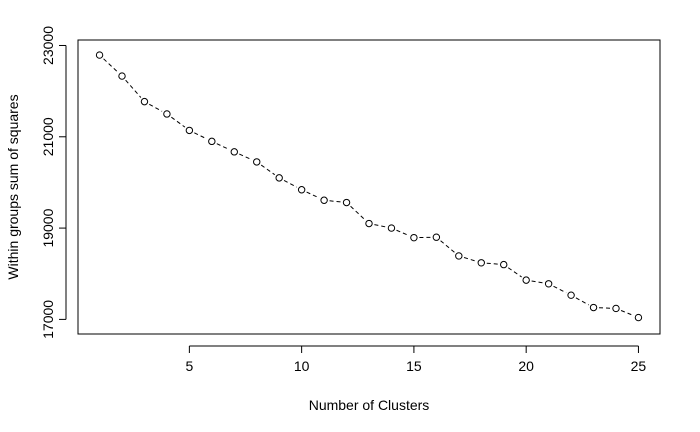 This screenshot has height=432, width=700. What do you see at coordinates (189, 366) in the screenshot?
I see `x-tick-label: 5` at bounding box center [189, 366].